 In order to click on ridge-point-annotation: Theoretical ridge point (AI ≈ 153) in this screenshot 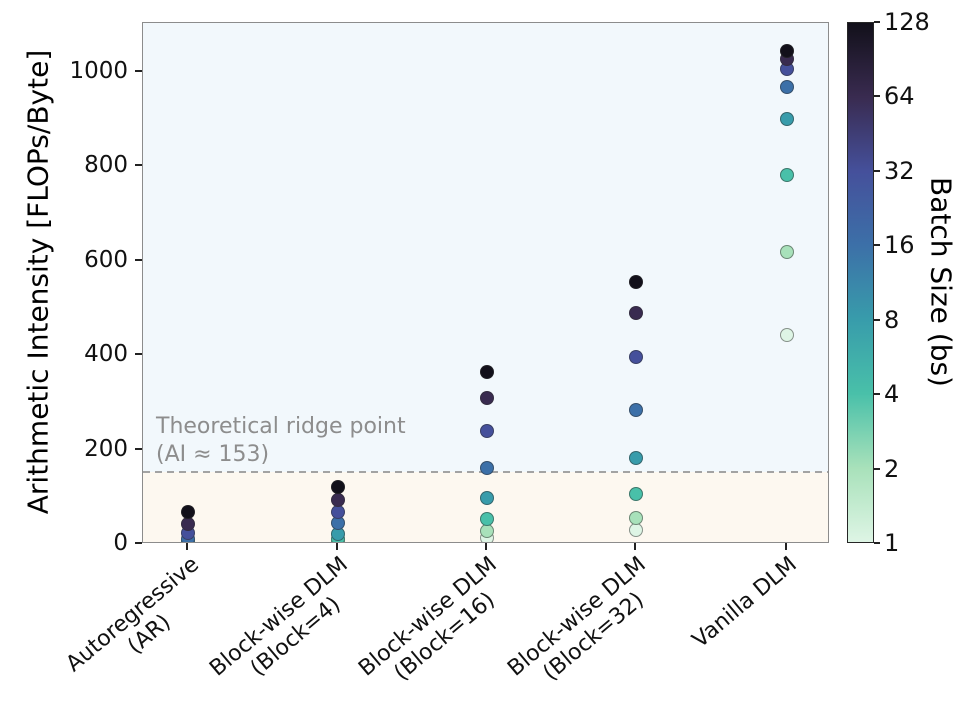, I will do `click(281, 441)`.